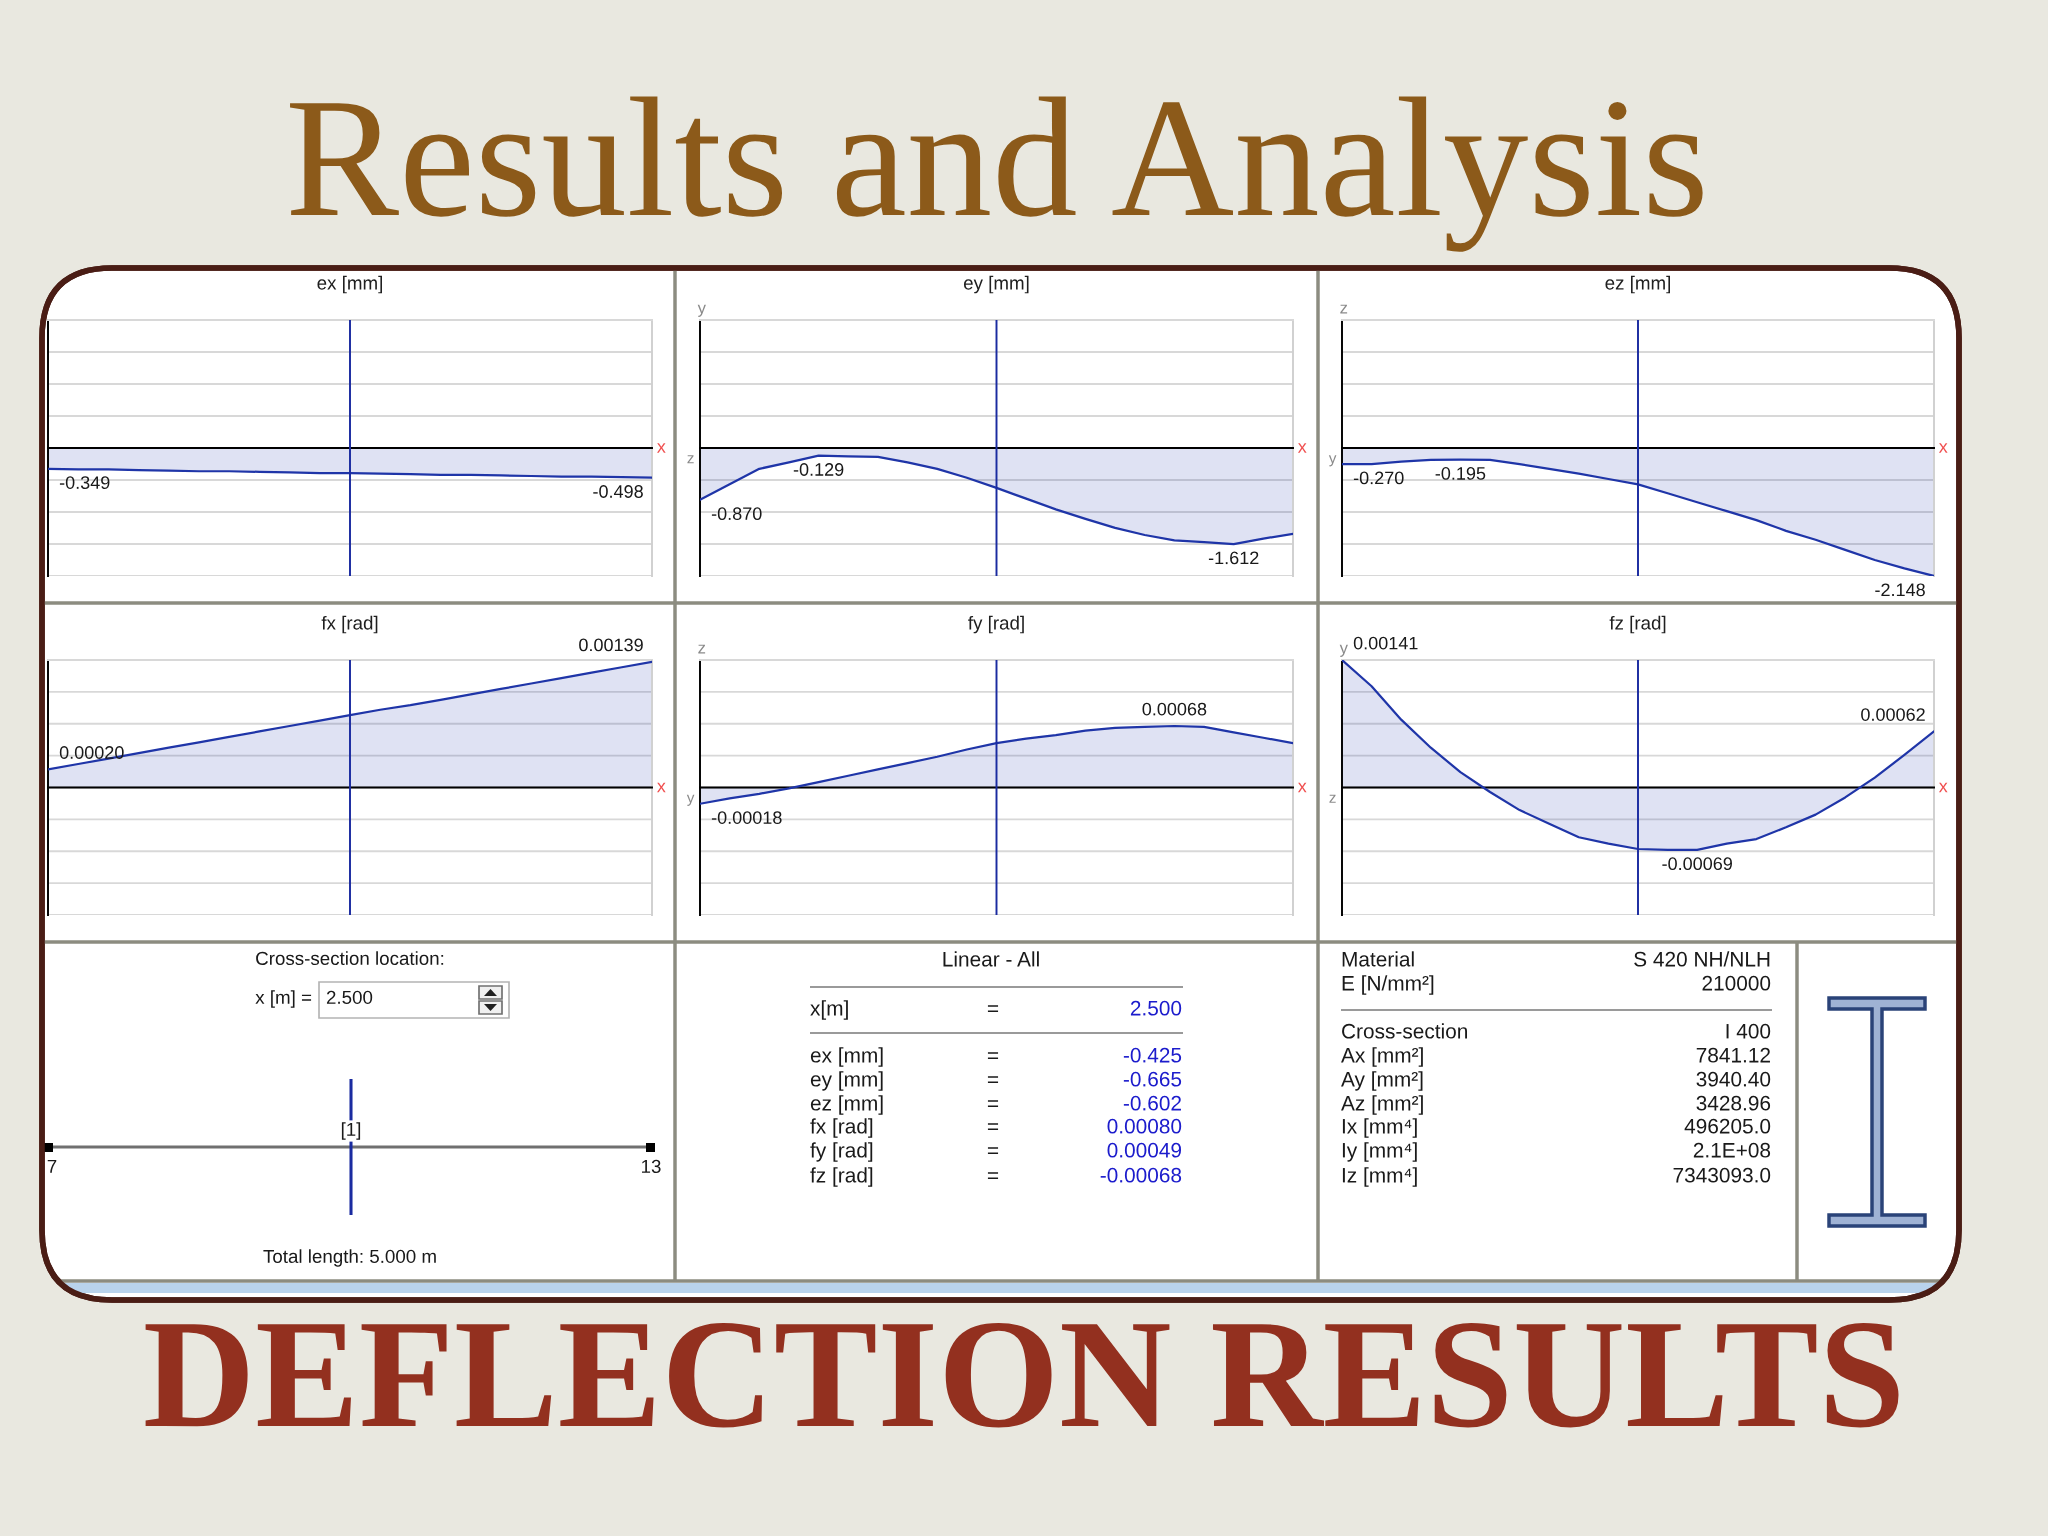 The height and width of the screenshot is (1536, 2048). What do you see at coordinates (1022, 1375) in the screenshot?
I see `text: DEFLECTION RESULTS` at bounding box center [1022, 1375].